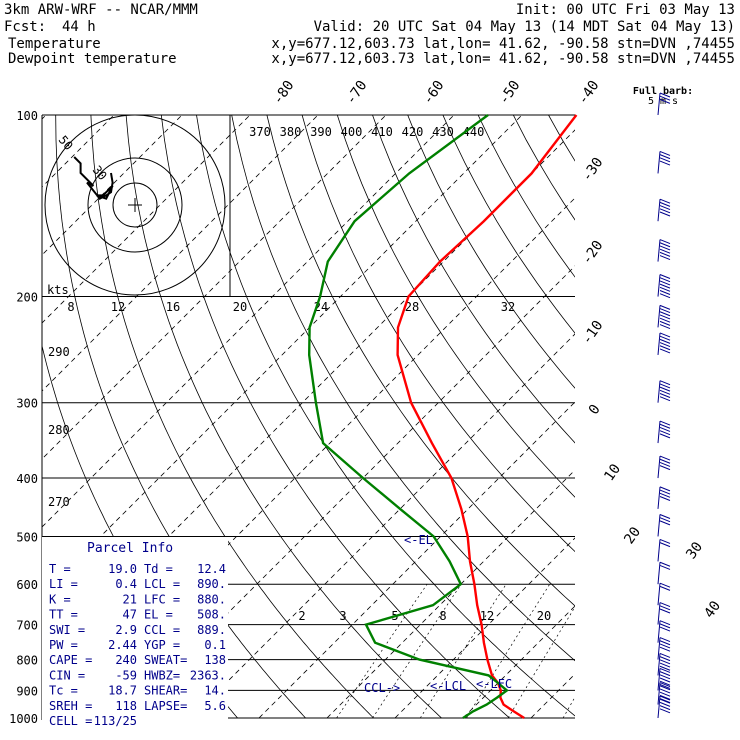 This screenshot has height=740, width=740. What do you see at coordinates (593, 253) in the screenshot?
I see `isotherm-label: -20` at bounding box center [593, 253].